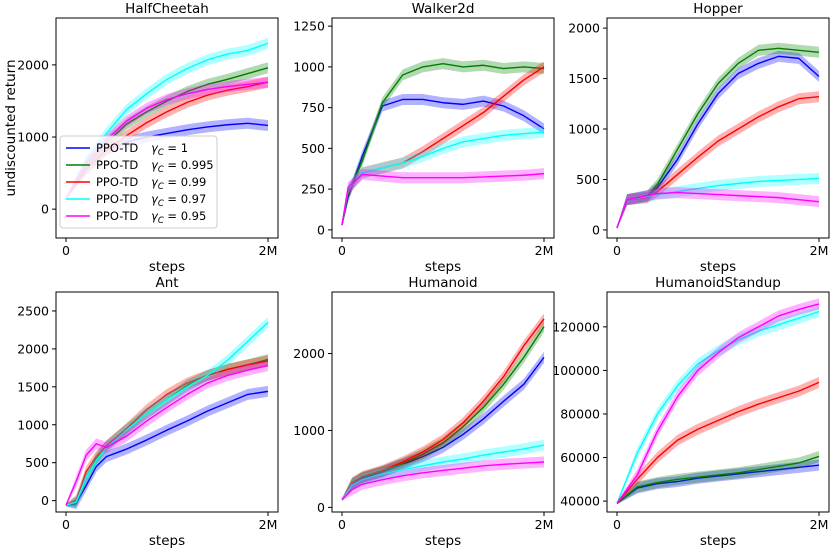 The image size is (831, 553). I want to click on legend-gamma-label: γC = 0.97, so click(178, 200).